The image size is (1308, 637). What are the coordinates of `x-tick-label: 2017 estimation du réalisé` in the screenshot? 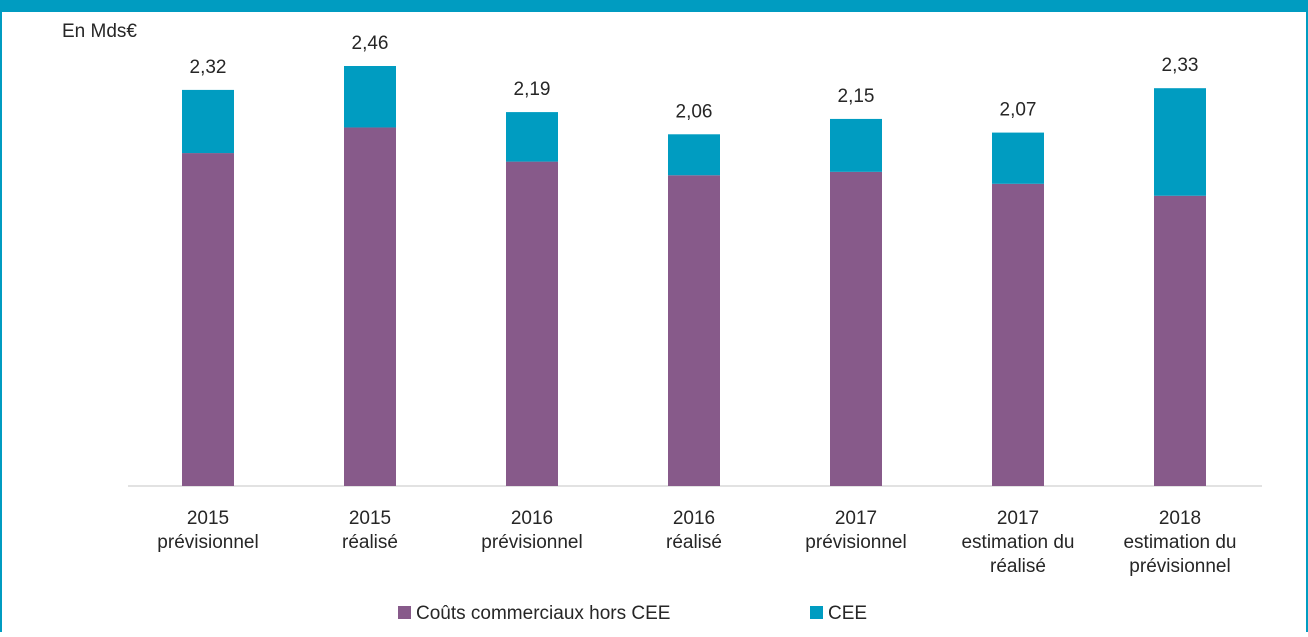 It's located at (1017, 542).